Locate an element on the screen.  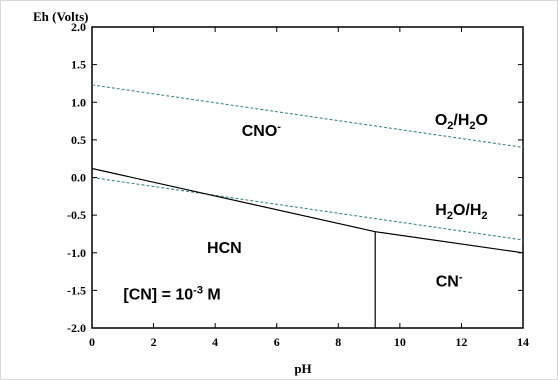
label-conc: [CN] = 10-3 M is located at coordinates (171, 293).